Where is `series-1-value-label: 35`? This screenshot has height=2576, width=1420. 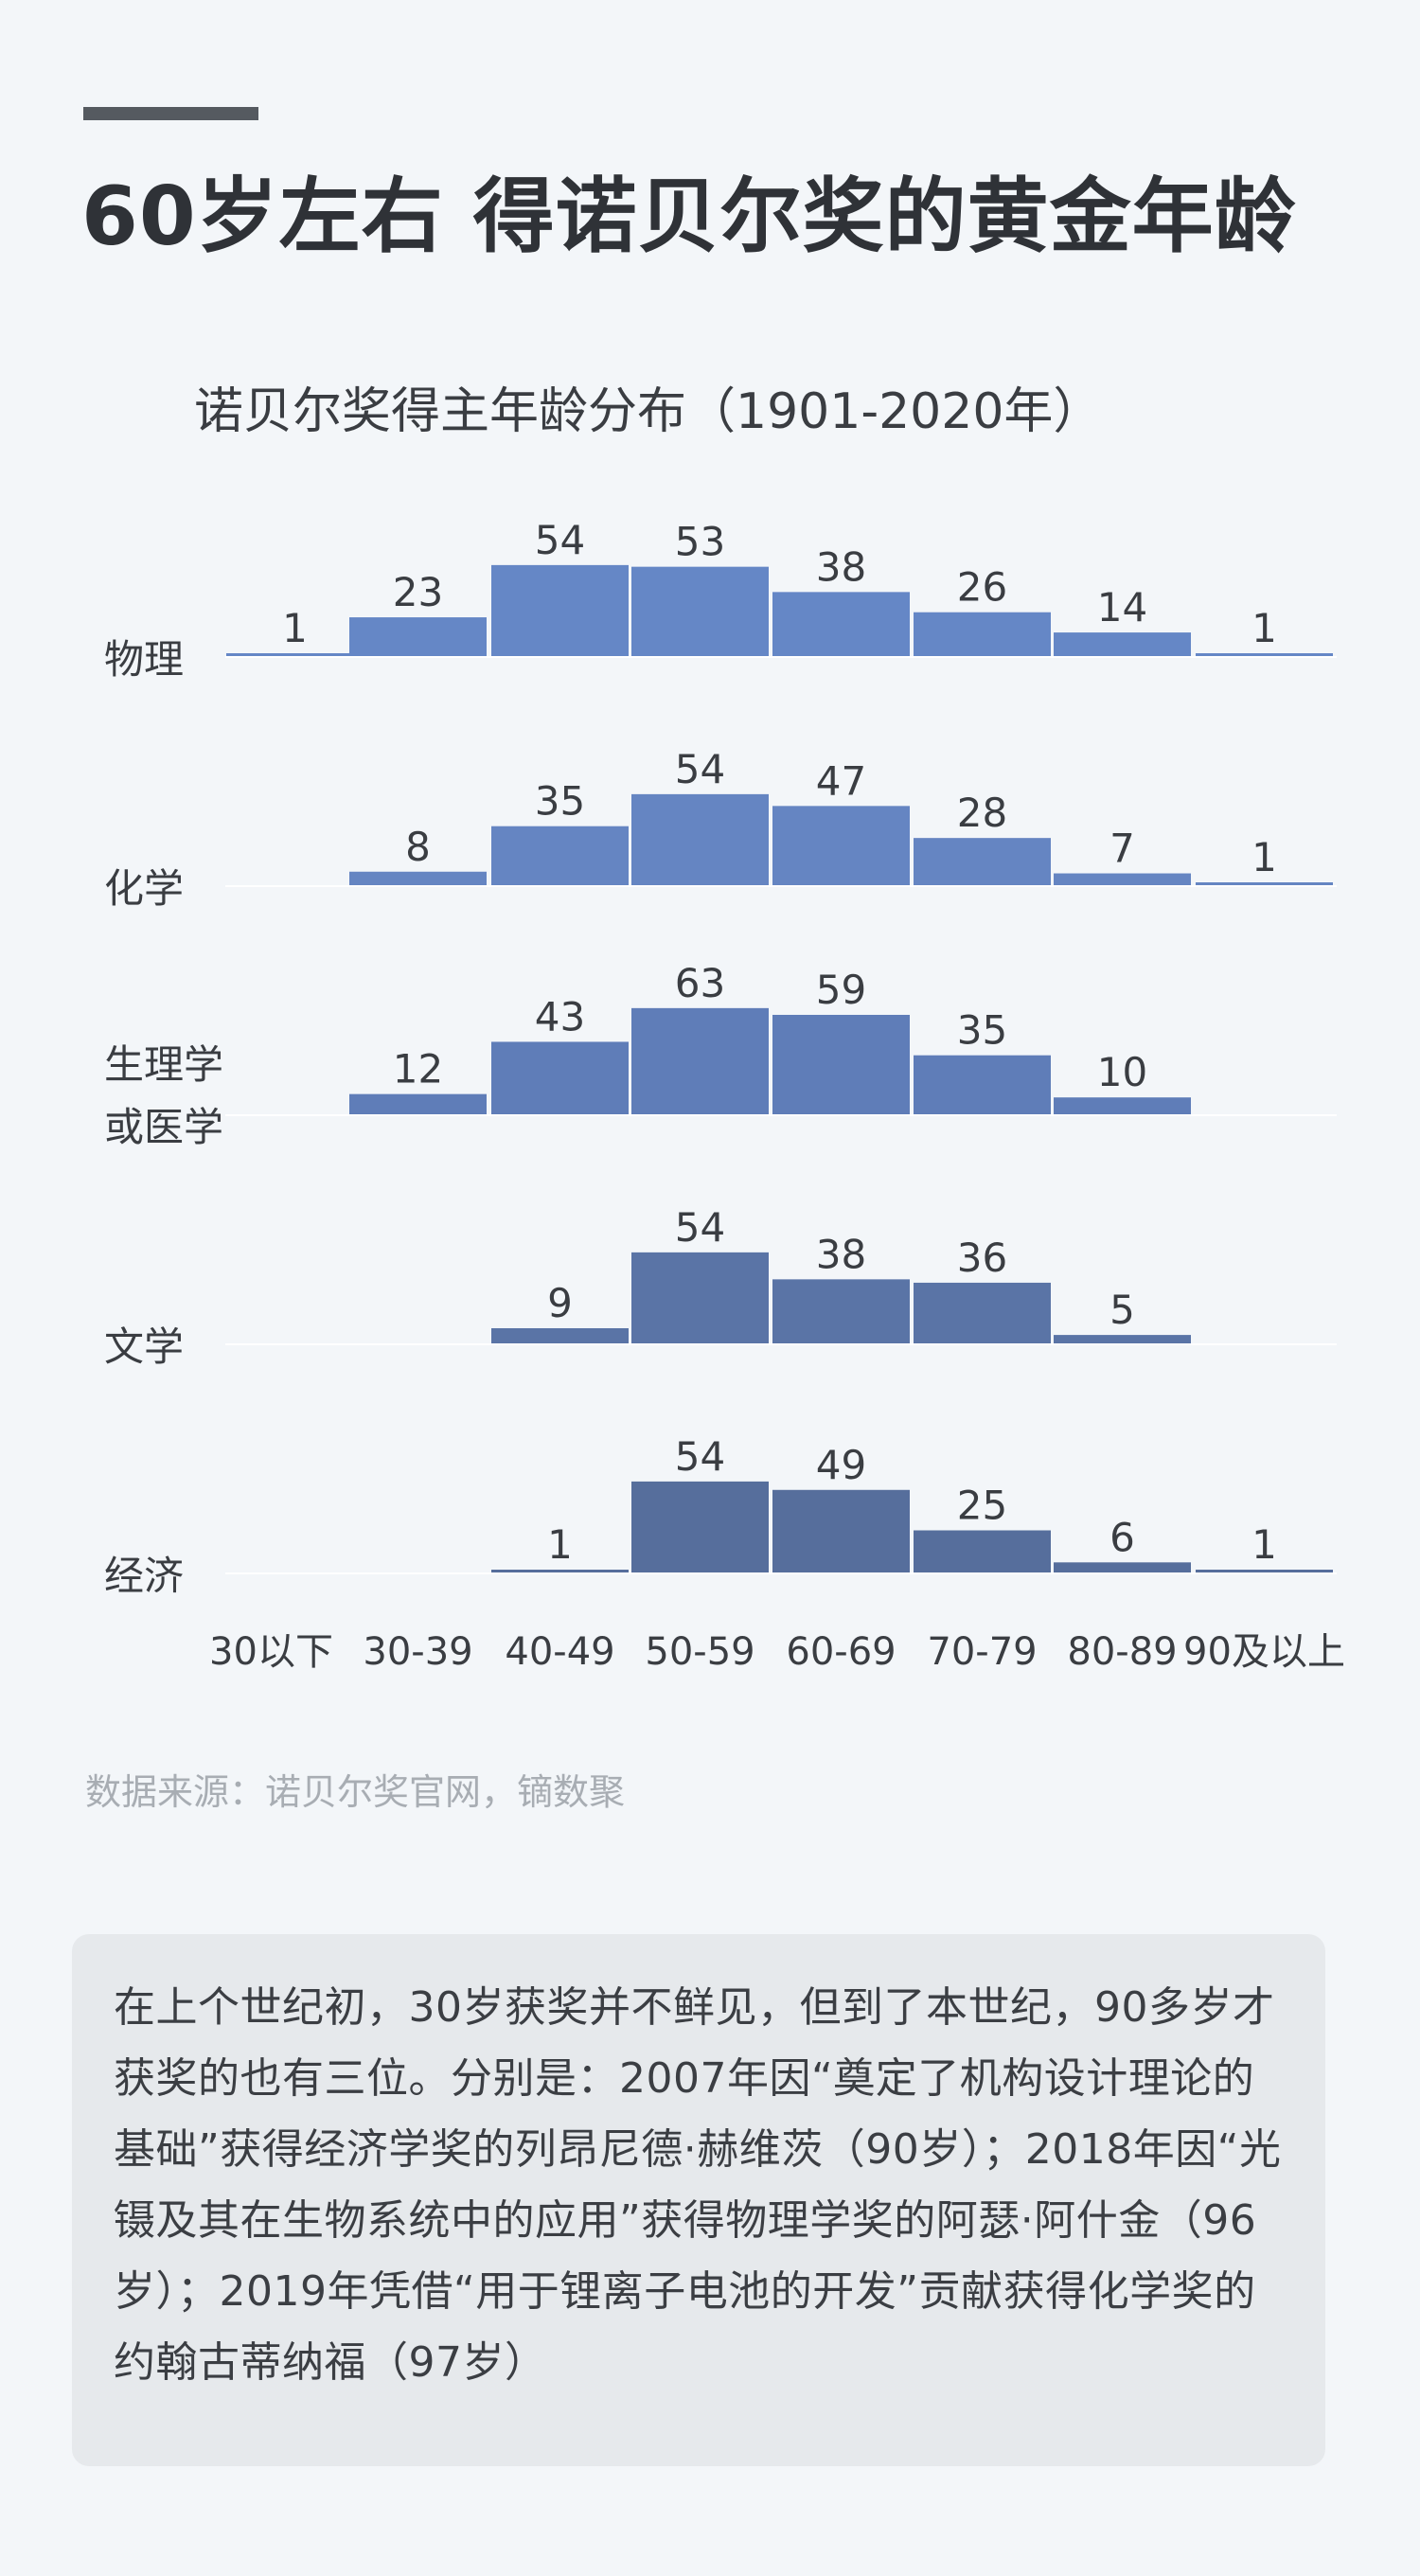 series-1-value-label: 35 is located at coordinates (560, 802).